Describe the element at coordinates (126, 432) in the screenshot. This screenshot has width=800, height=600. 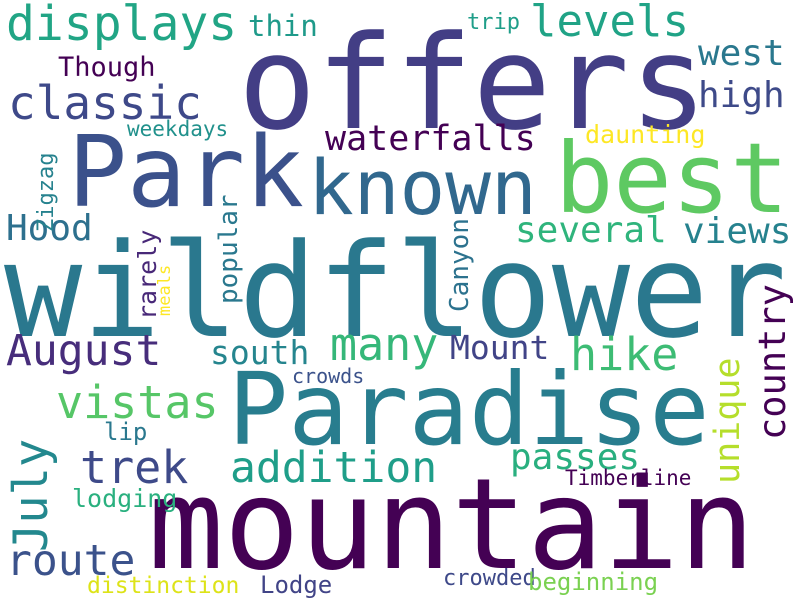
I see `word-crowds: lip` at that location.